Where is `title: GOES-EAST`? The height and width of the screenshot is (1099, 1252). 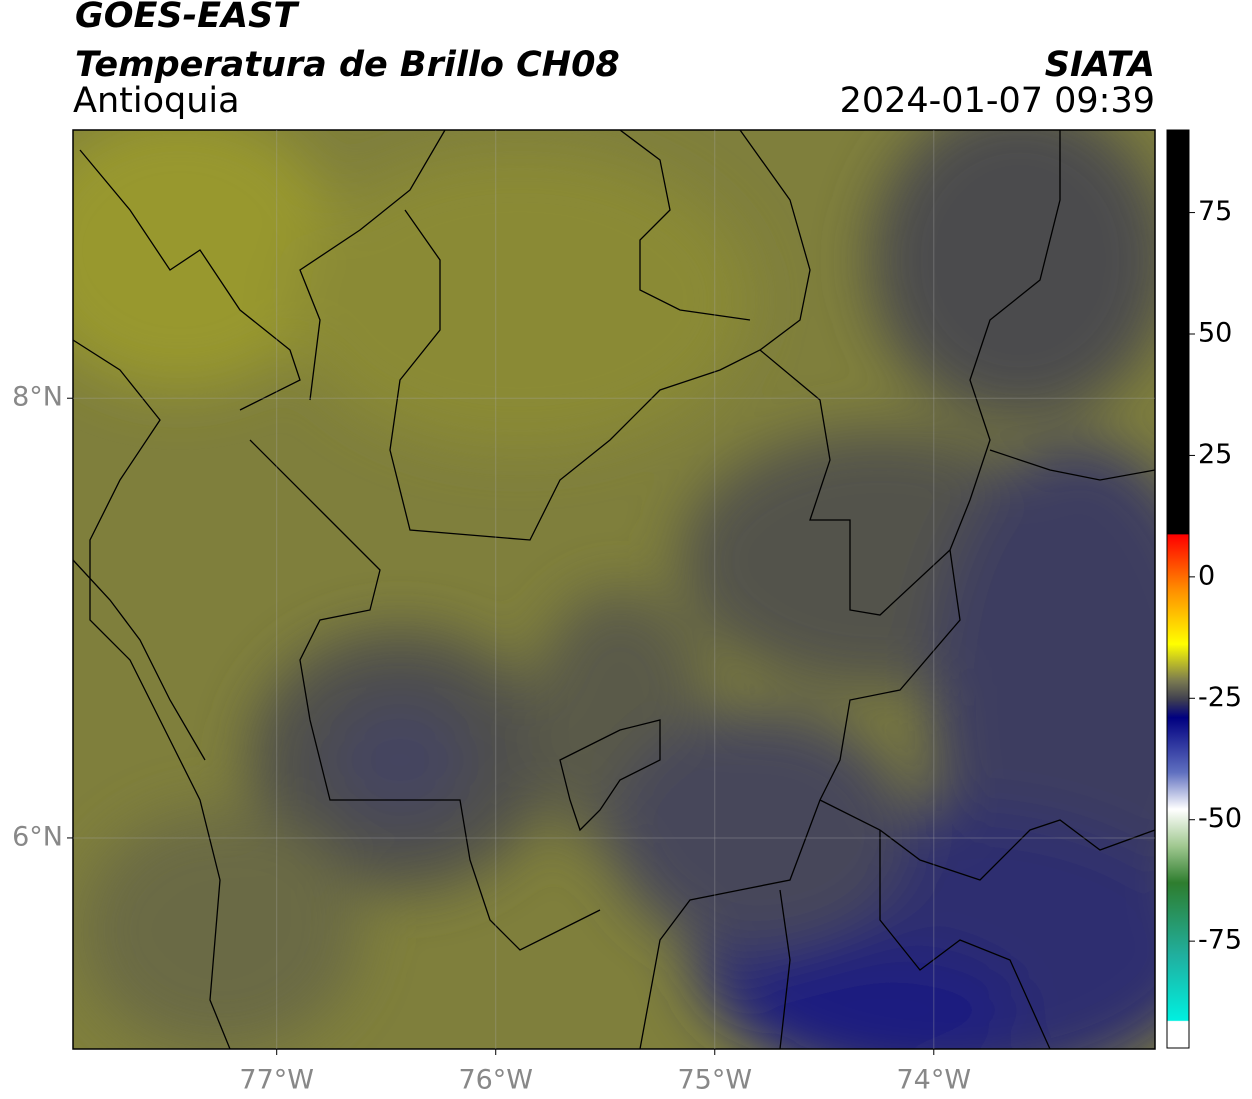
title: GOES-EAST is located at coordinates (187, 18).